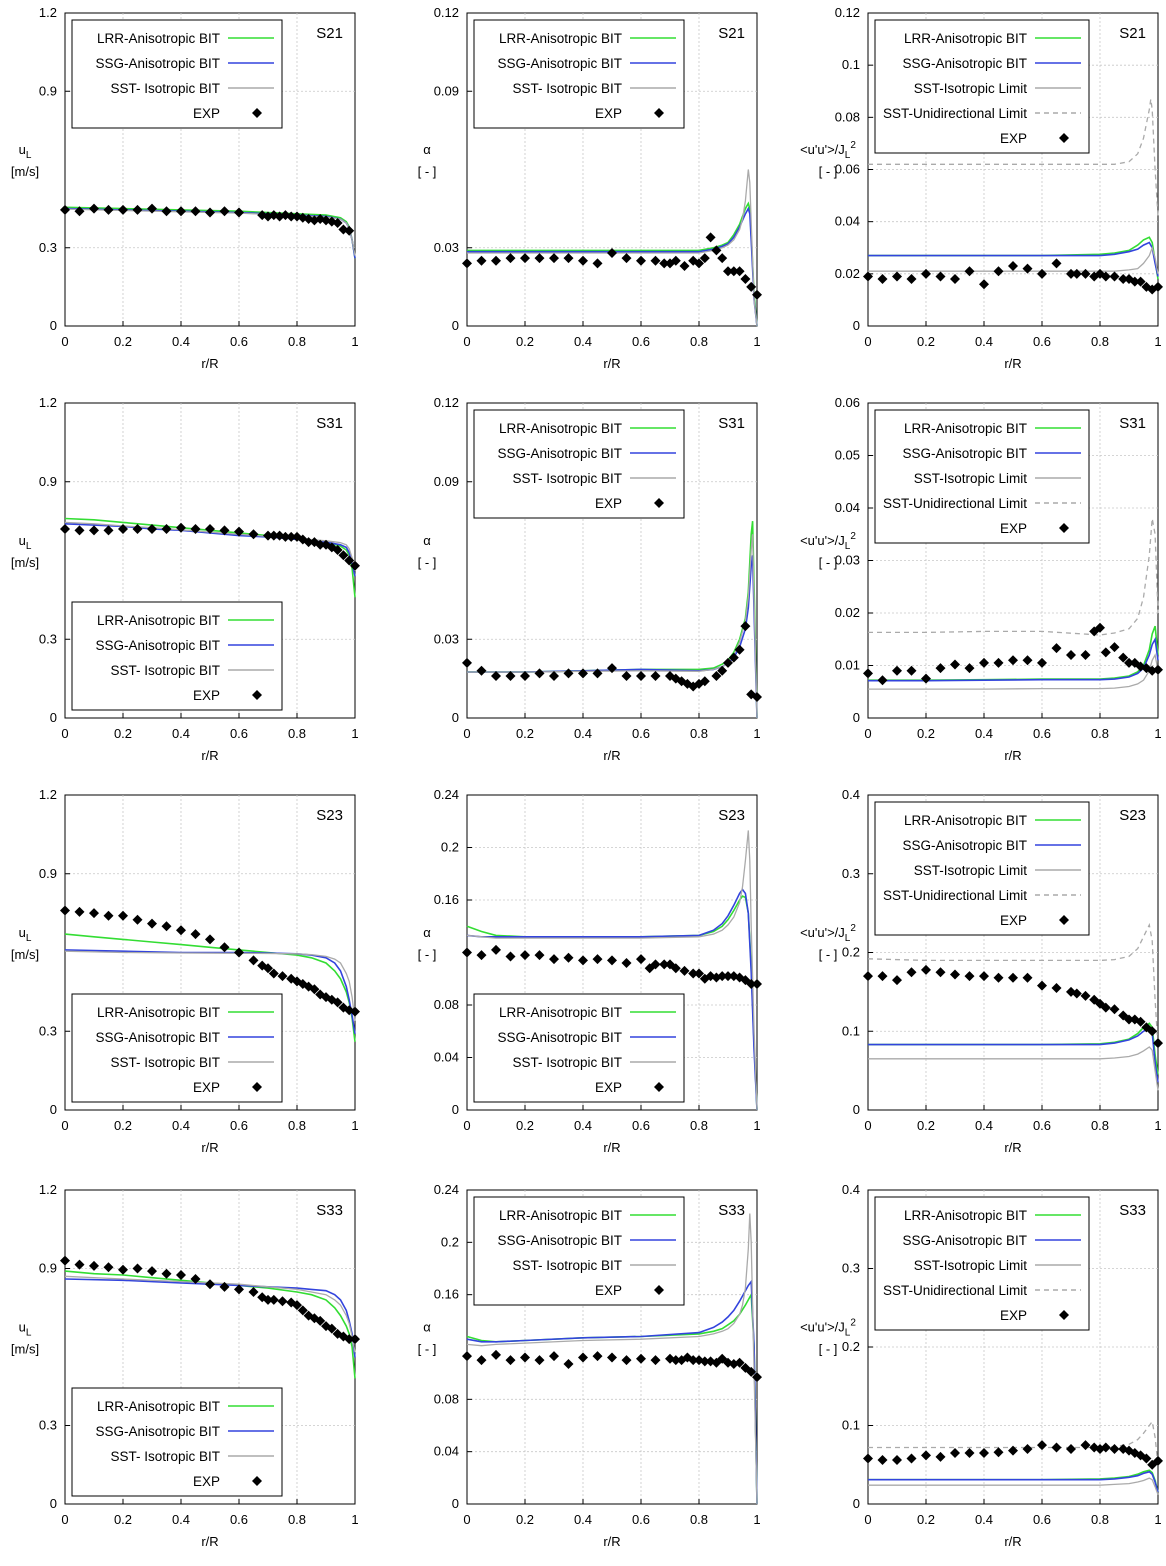  I want to click on y-axis-label: uL, so click(25, 934).